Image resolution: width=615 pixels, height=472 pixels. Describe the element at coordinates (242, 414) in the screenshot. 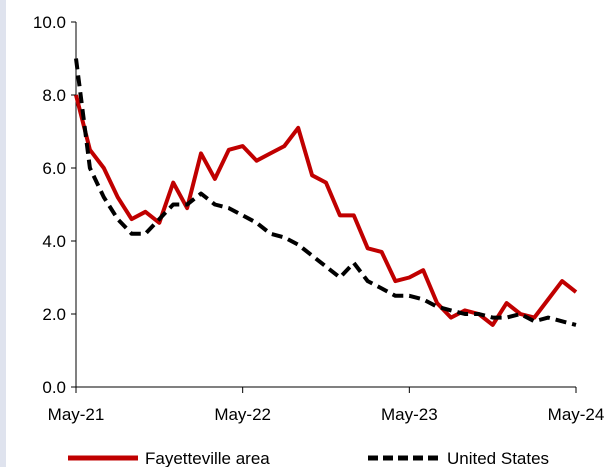

I see `x-tick-label: May-22` at that location.